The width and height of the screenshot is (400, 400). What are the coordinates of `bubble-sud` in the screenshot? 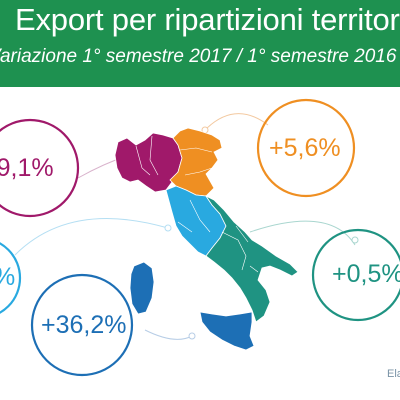 It's located at (355, 275).